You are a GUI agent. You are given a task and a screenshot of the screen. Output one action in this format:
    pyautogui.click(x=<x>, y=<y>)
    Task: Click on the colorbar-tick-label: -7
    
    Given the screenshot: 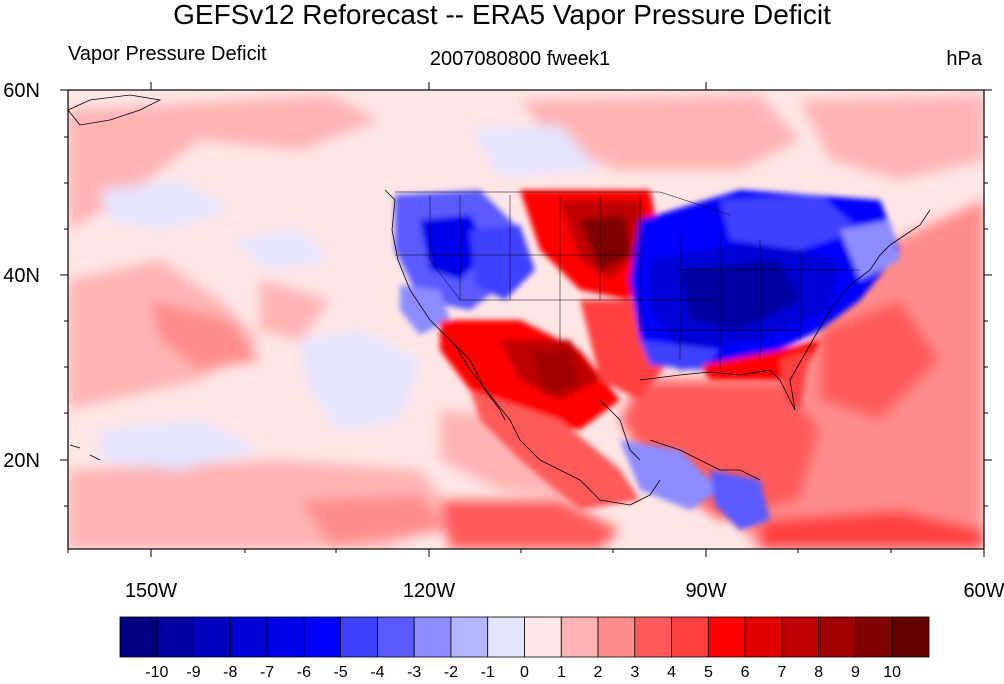 What is the action you would take?
    pyautogui.click(x=267, y=672)
    